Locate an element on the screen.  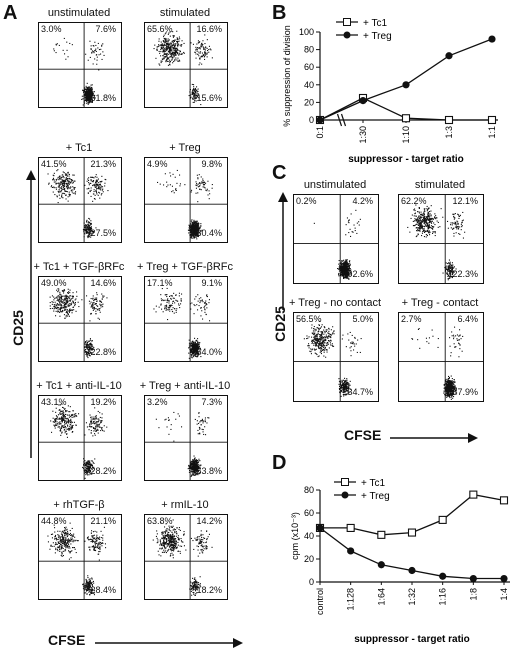
x-tick-label: 1:30 is located at coordinates (363, 135).